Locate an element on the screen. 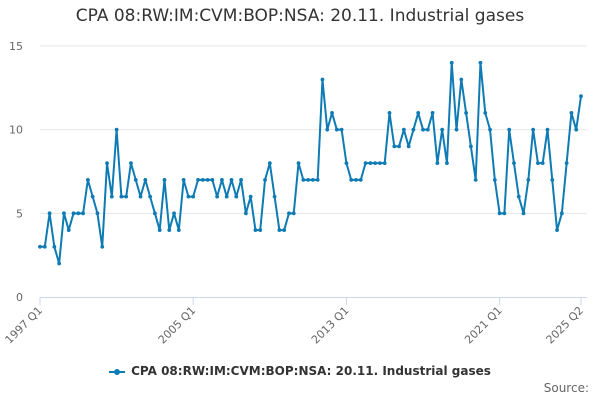  y-tick-label: 5 is located at coordinates (19, 213).